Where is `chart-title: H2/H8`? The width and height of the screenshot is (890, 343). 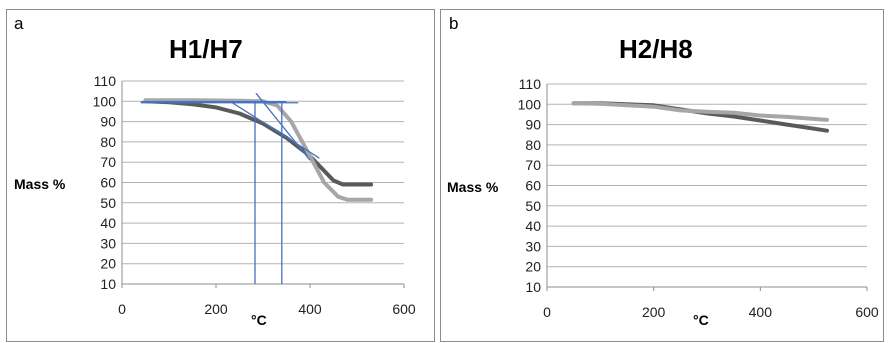
chart-title: H2/H8 is located at coordinates (656, 49).